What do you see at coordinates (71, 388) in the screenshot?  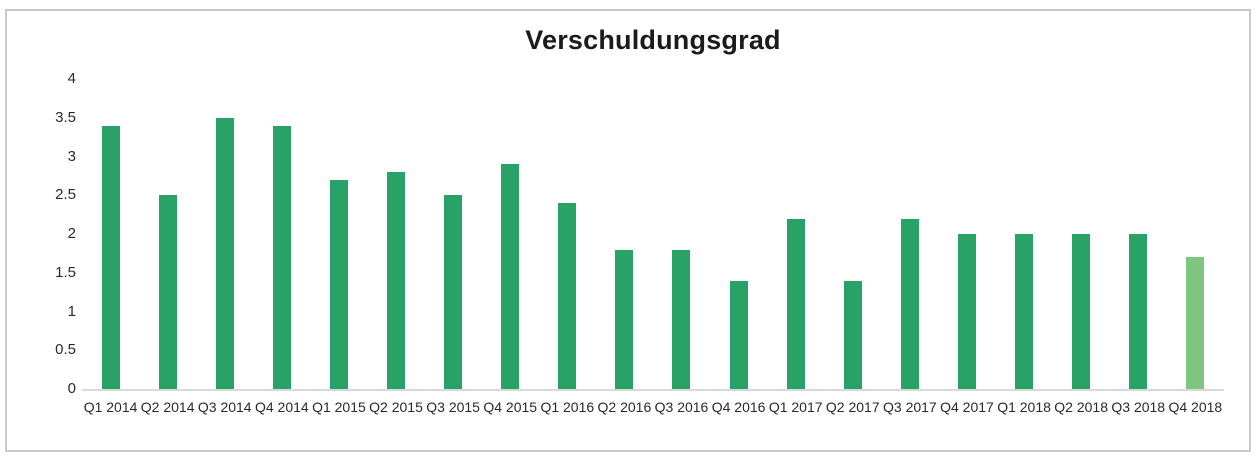 I see `y-tick-label: 0` at bounding box center [71, 388].